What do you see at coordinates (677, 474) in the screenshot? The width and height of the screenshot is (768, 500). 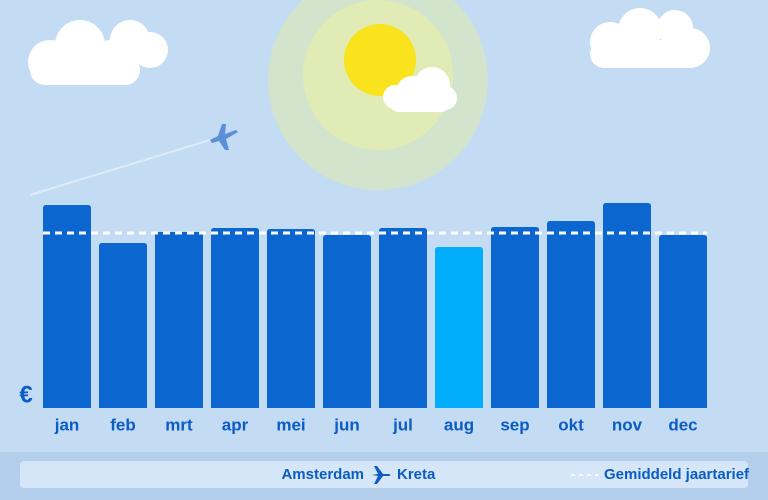 I see `legend-label: Gemiddeld jaartarief` at bounding box center [677, 474].